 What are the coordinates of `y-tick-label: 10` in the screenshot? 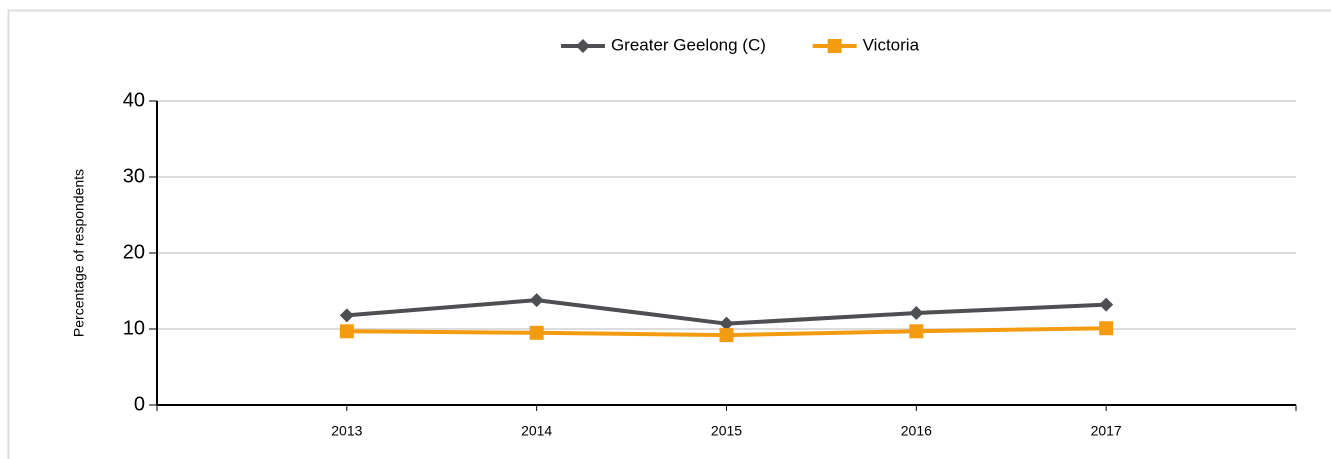 It's located at (134, 328).